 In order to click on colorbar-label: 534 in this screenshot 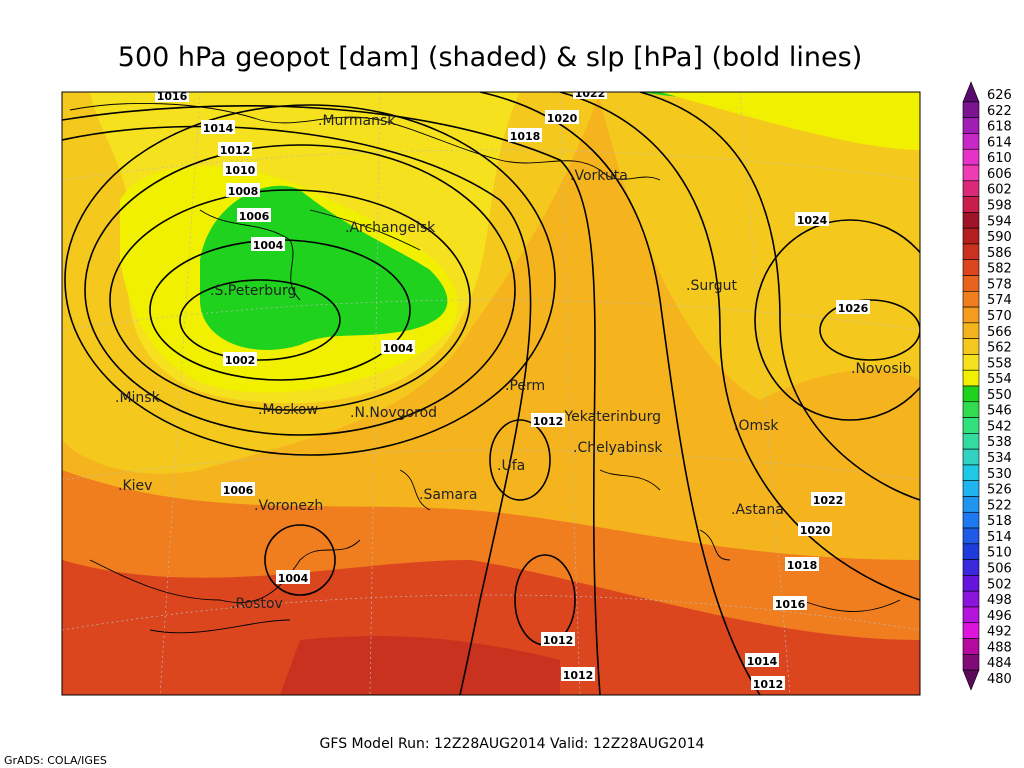, I will do `click(999, 458)`.